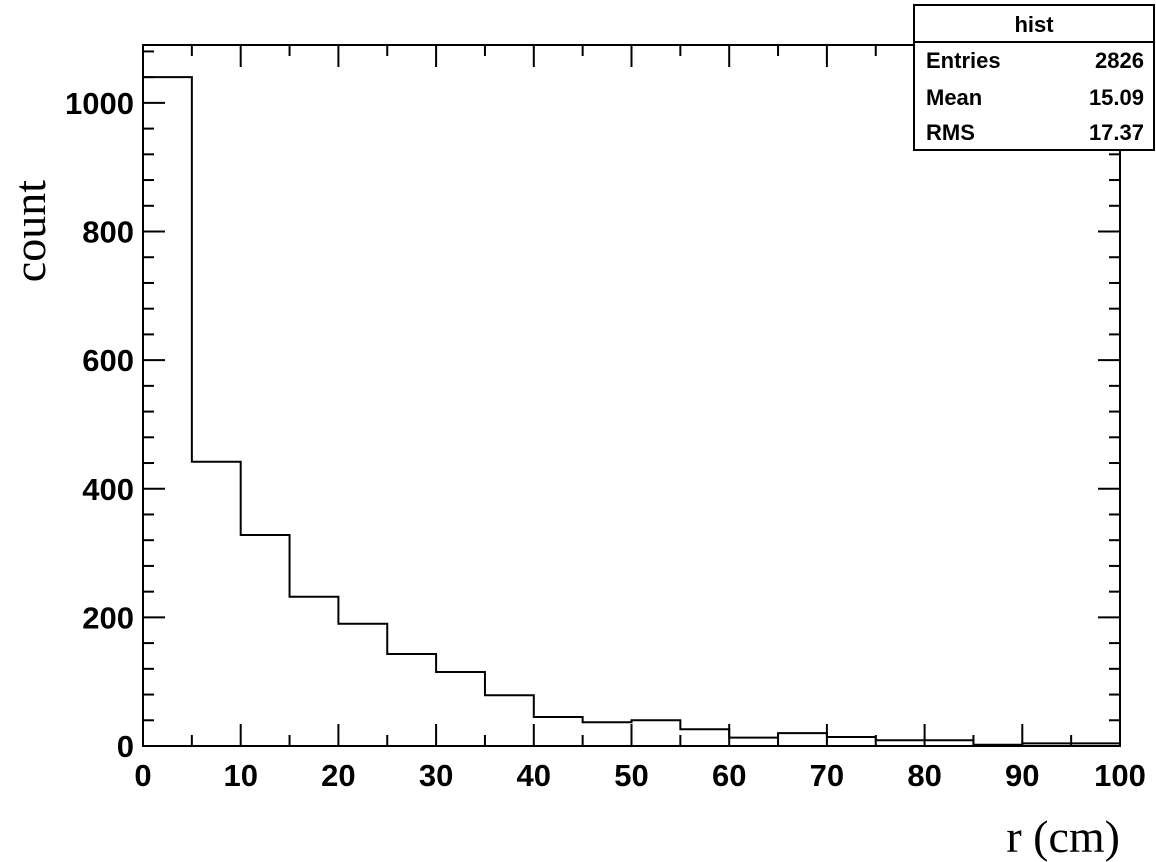 This screenshot has width=1156, height=862. Describe the element at coordinates (99, 103) in the screenshot. I see `y-tick-label: 1000` at that location.